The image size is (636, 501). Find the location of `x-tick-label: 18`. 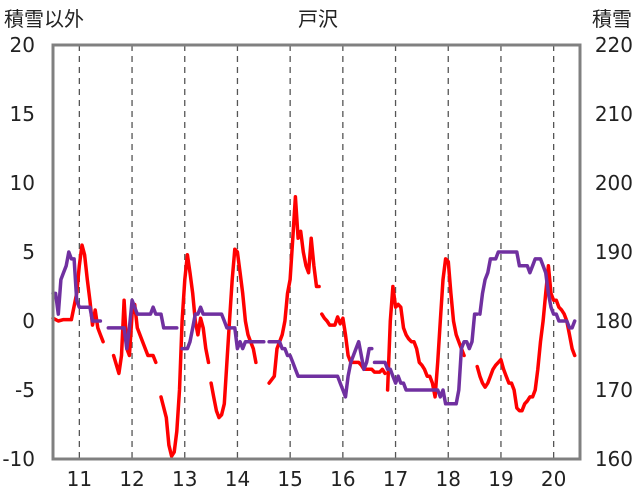

x-tick-label: 18 is located at coordinates (448, 479).